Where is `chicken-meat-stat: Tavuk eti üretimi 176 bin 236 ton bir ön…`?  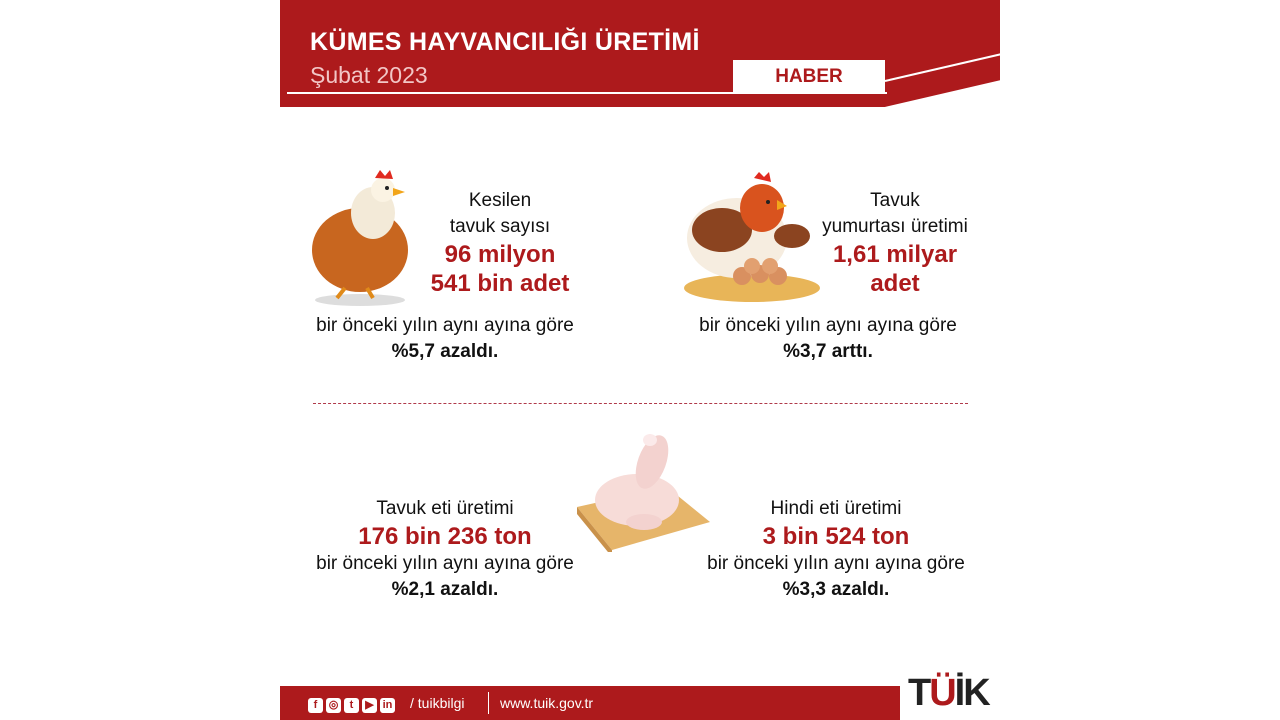
chicken-meat-stat: Tavuk eti üretimi 176 bin 236 ton bir ön… is located at coordinates (445, 549).